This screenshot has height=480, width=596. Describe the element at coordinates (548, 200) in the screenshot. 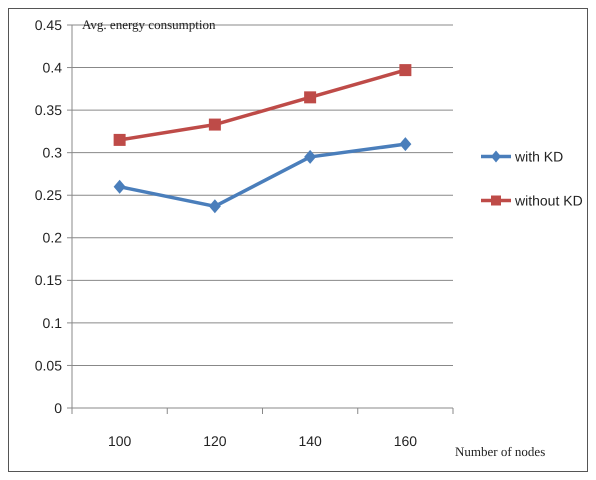

I see `legend-label: without KD` at that location.